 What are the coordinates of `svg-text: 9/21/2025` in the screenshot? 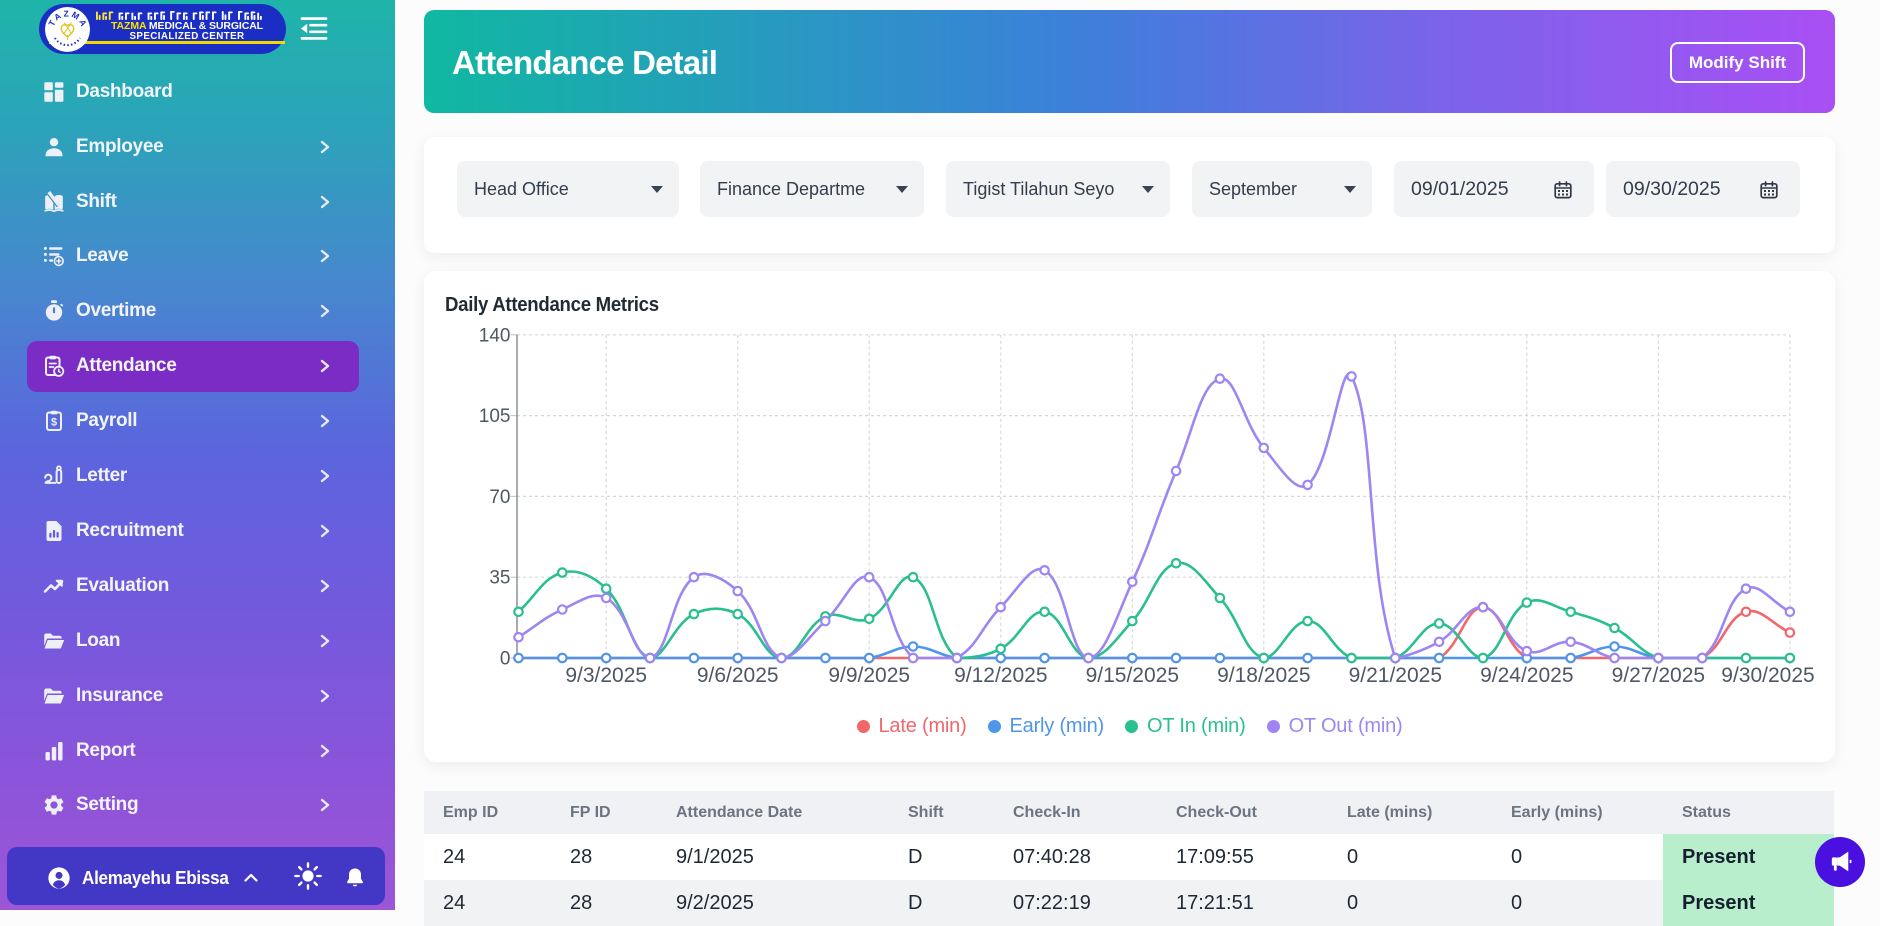 It's located at (1395, 675).